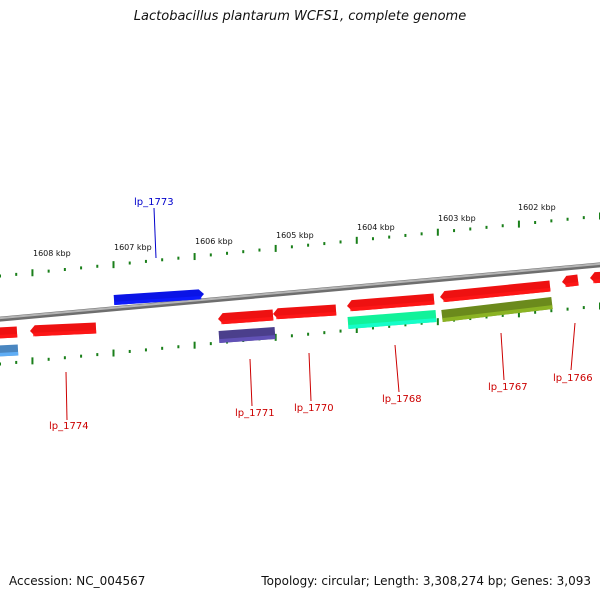 The image size is (600, 600). Describe the element at coordinates (573, 378) in the screenshot. I see `gene-label: lp_1766` at that location.